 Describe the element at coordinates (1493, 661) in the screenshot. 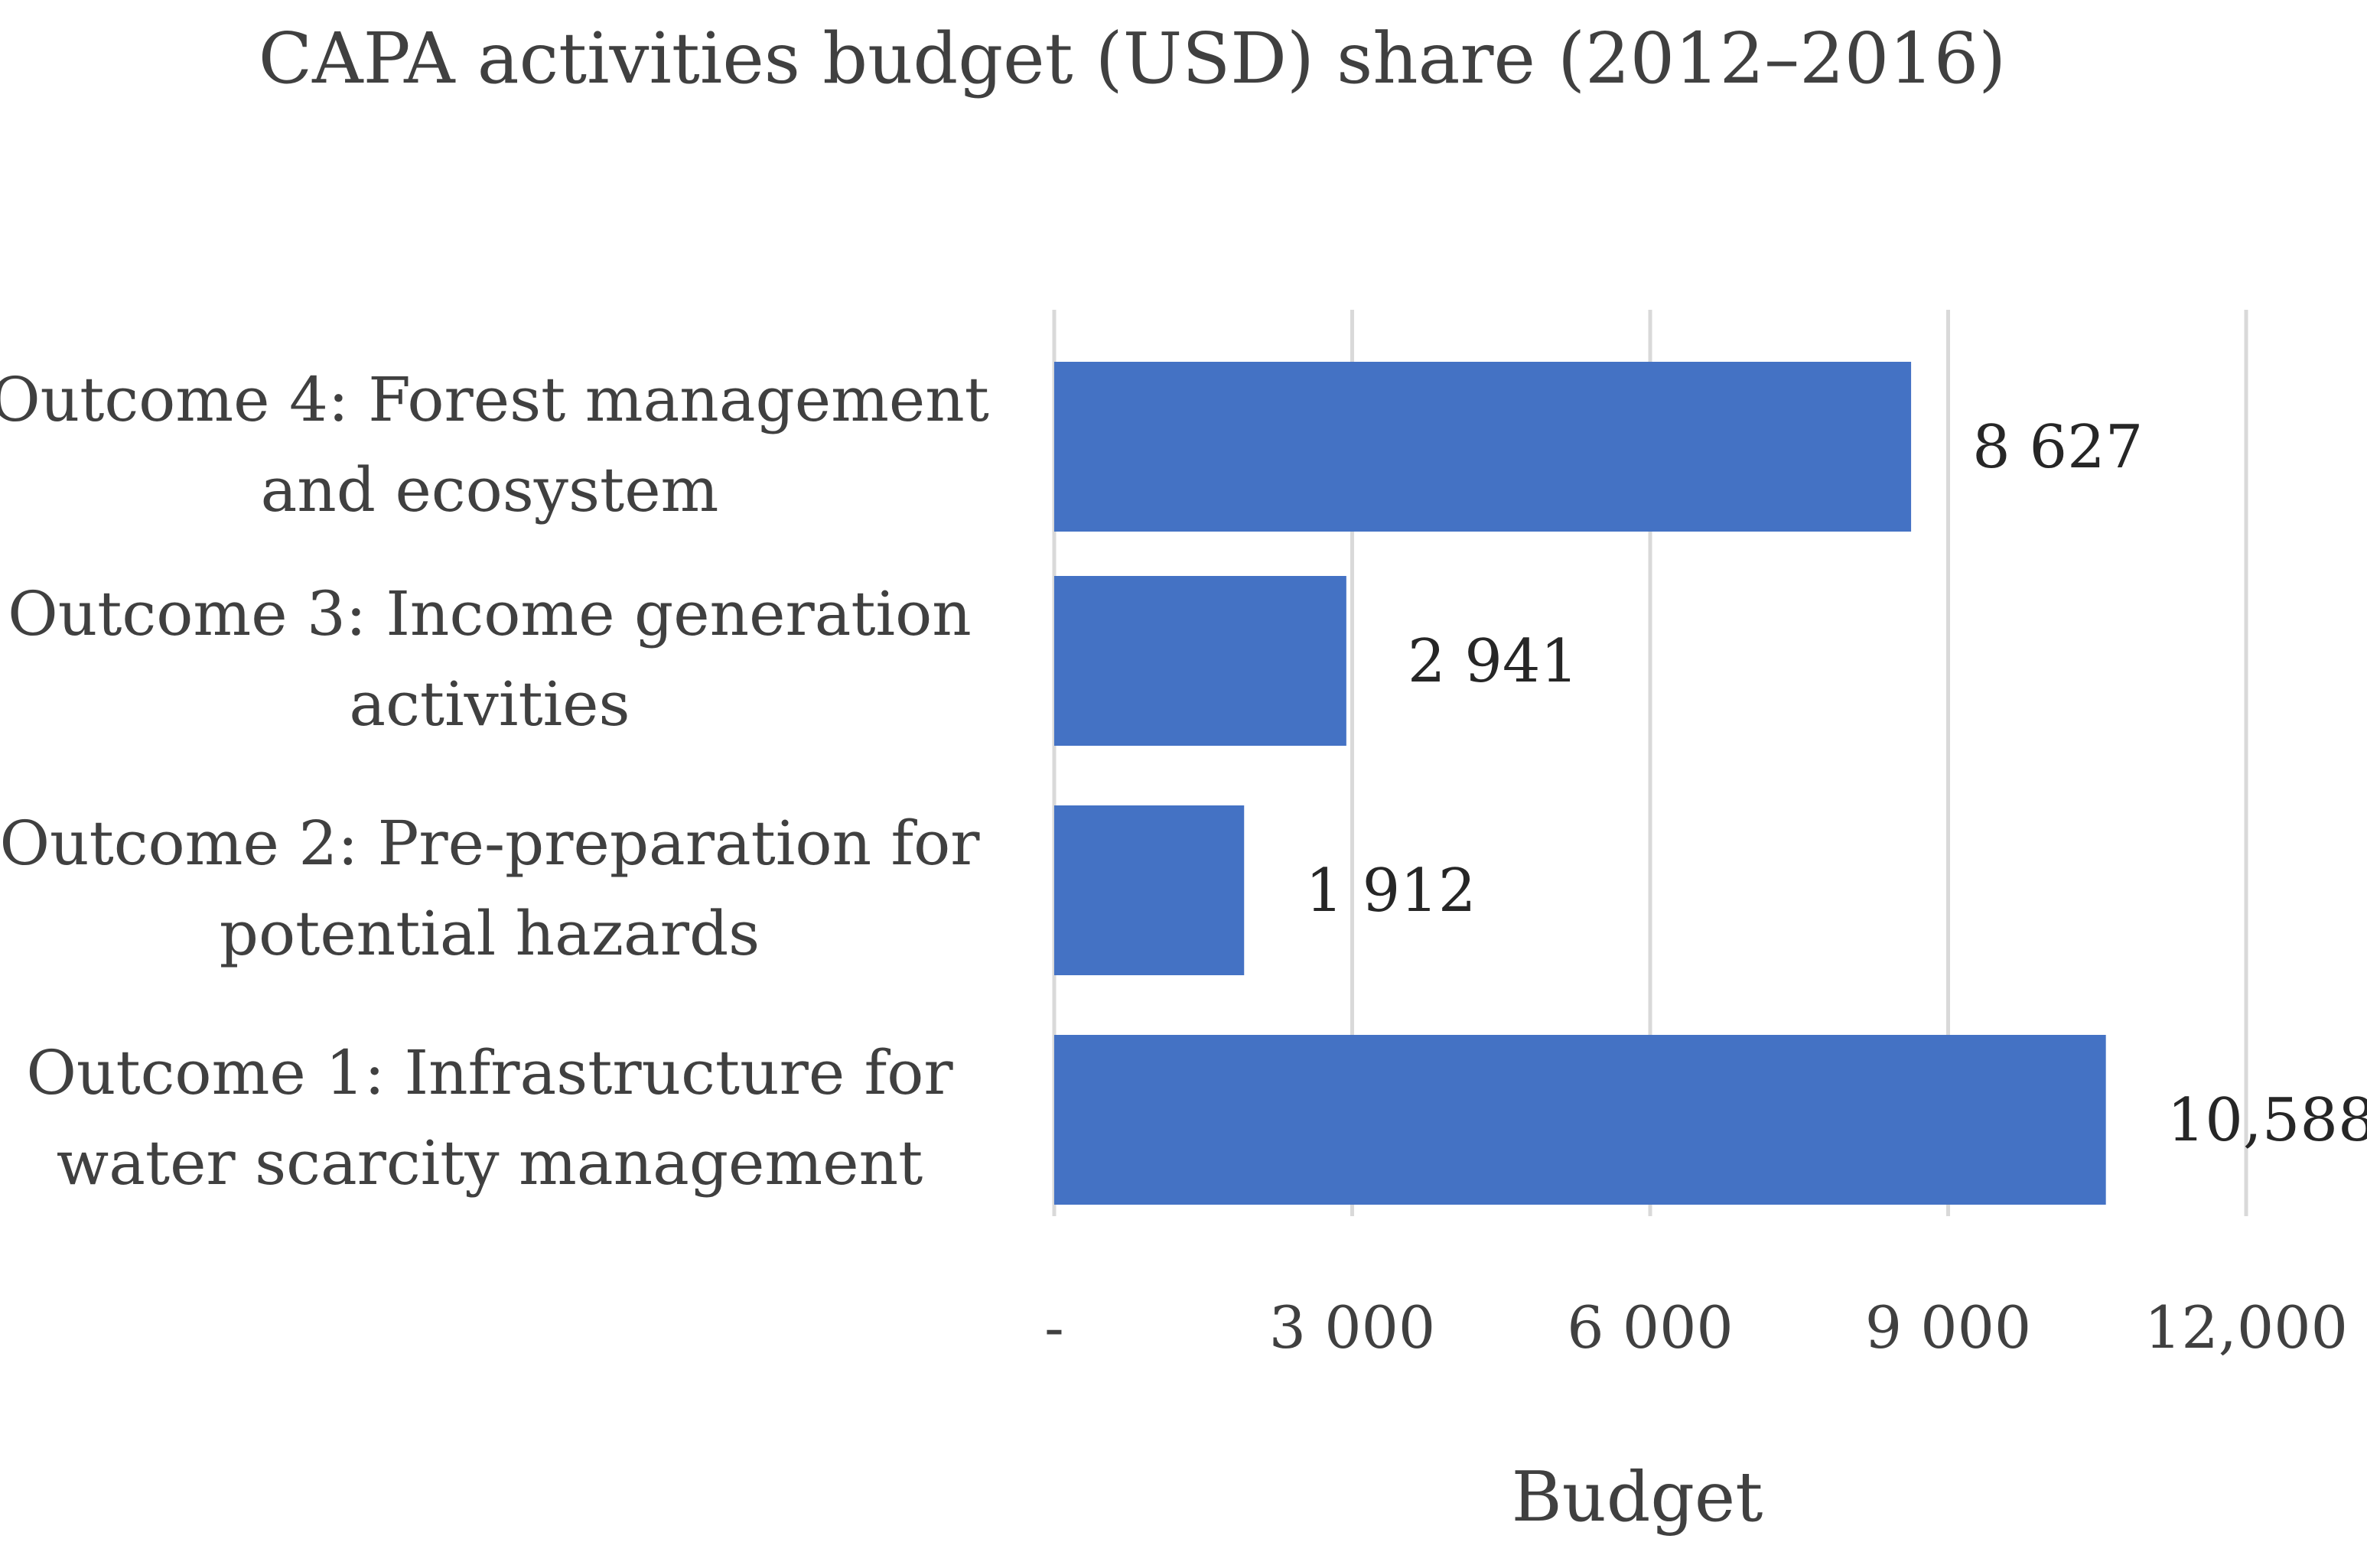

I see `data-label-1: 2 941` at that location.